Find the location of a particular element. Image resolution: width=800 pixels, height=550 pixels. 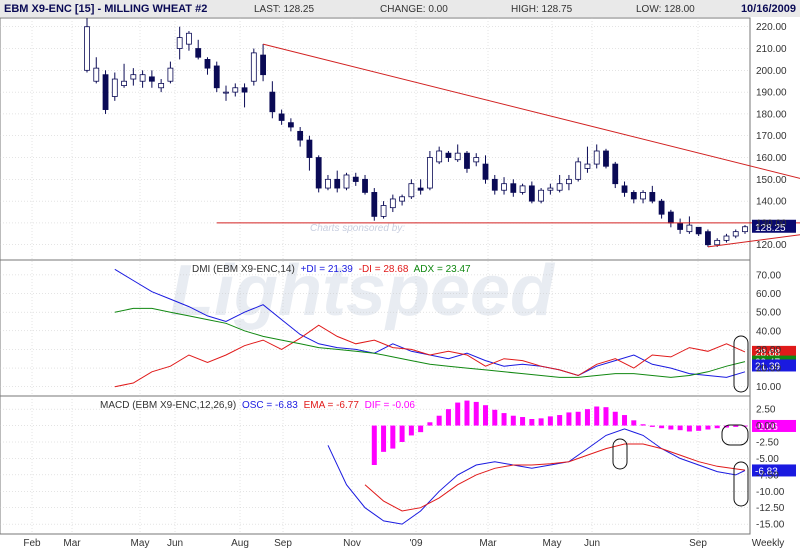

low-readout: LOW: 128.00 is located at coordinates (665, 9).